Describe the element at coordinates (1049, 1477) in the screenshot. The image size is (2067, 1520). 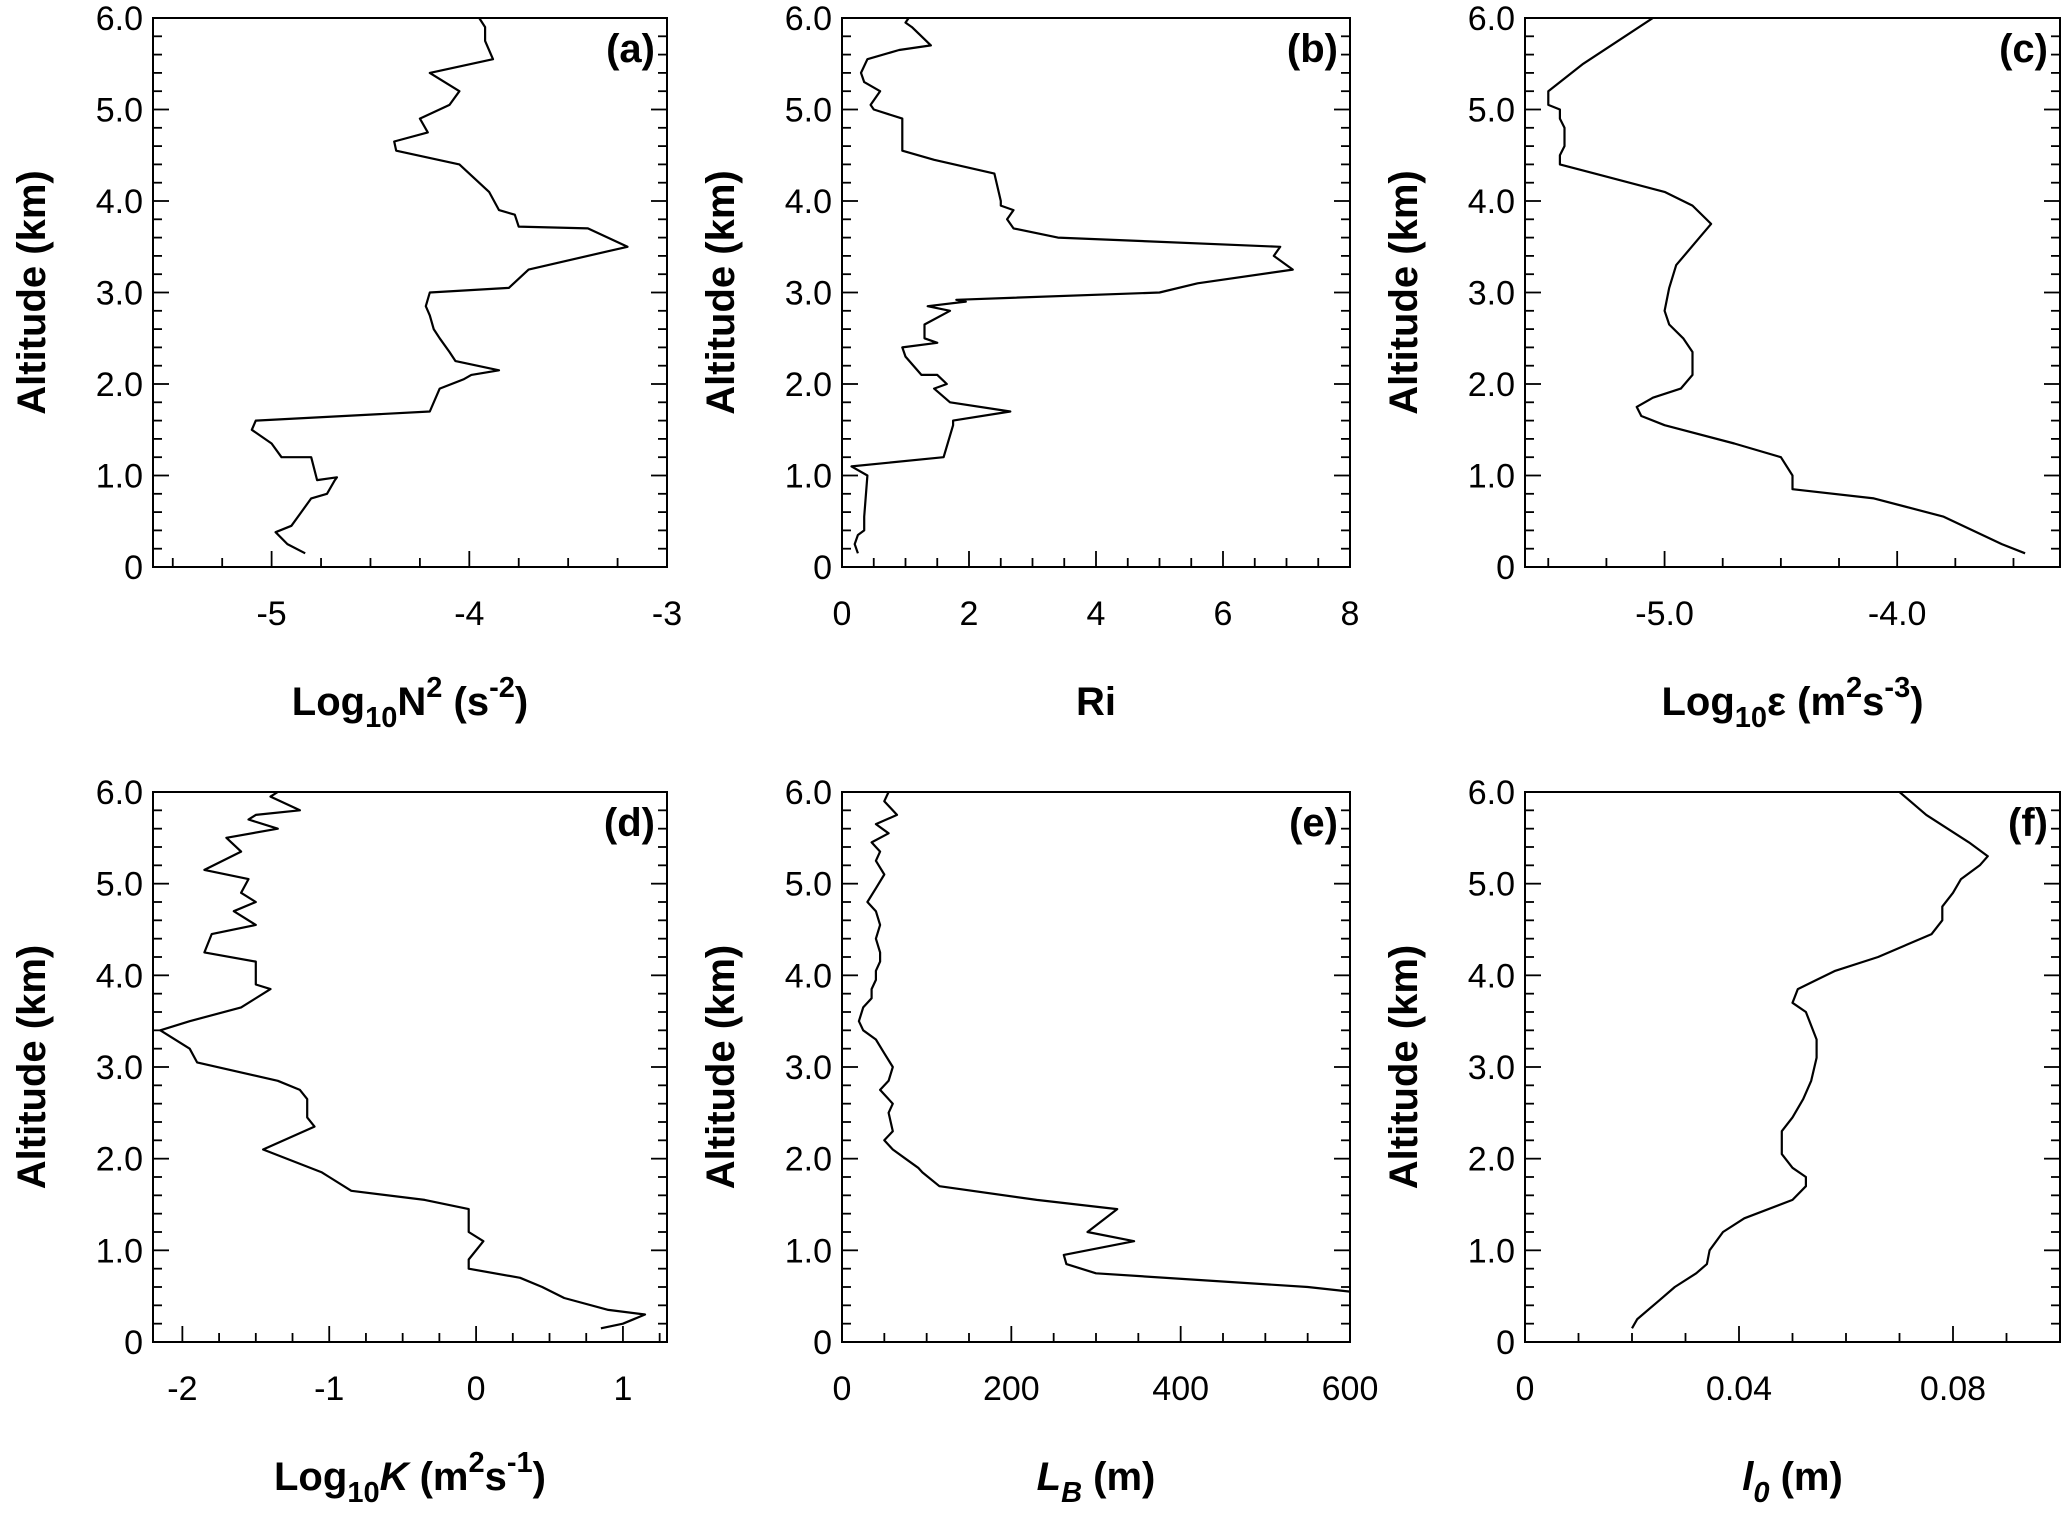
I see `x-axis-title-part: L` at that location.